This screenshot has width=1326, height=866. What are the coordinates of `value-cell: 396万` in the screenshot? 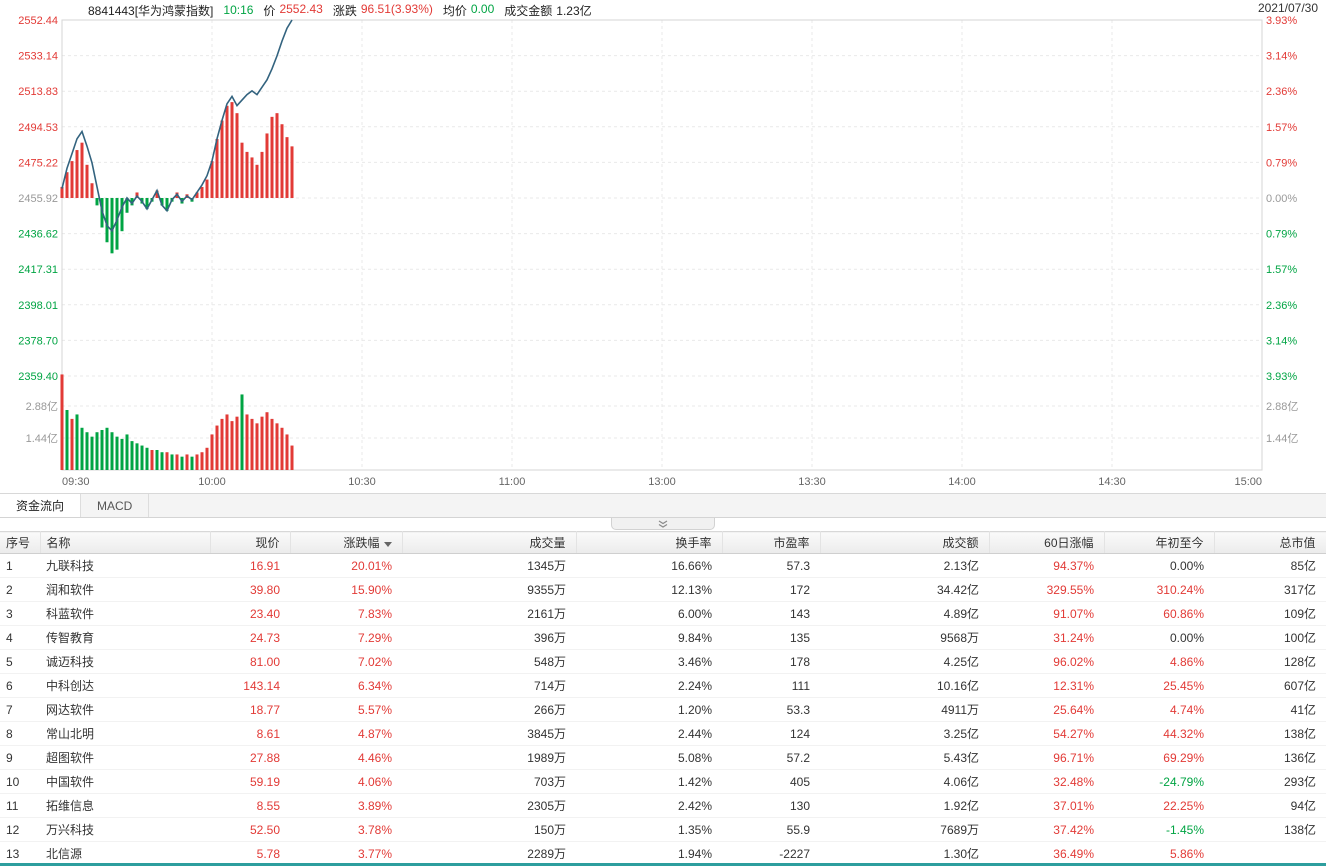 It's located at (489, 637).